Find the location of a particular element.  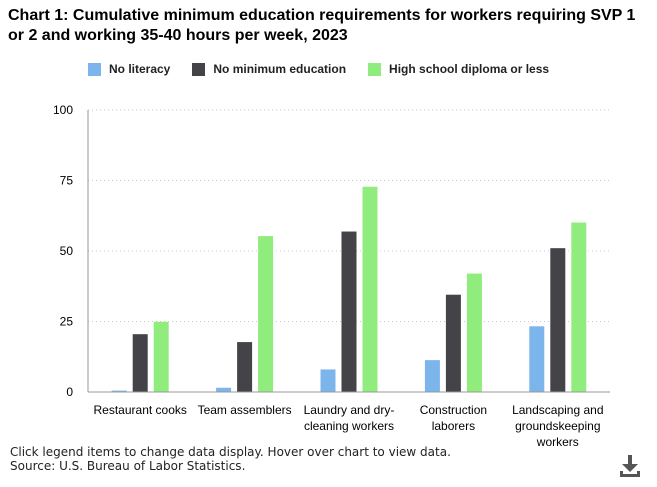

x-tick-label-line: Landscaping and is located at coordinates (557, 410).